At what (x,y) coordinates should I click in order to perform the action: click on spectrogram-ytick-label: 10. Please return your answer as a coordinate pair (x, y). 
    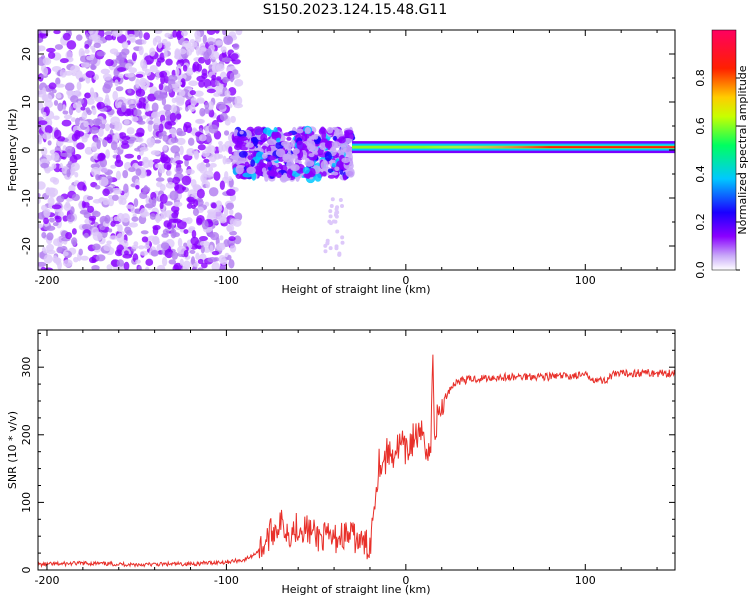
    Looking at the image, I should click on (26, 102).